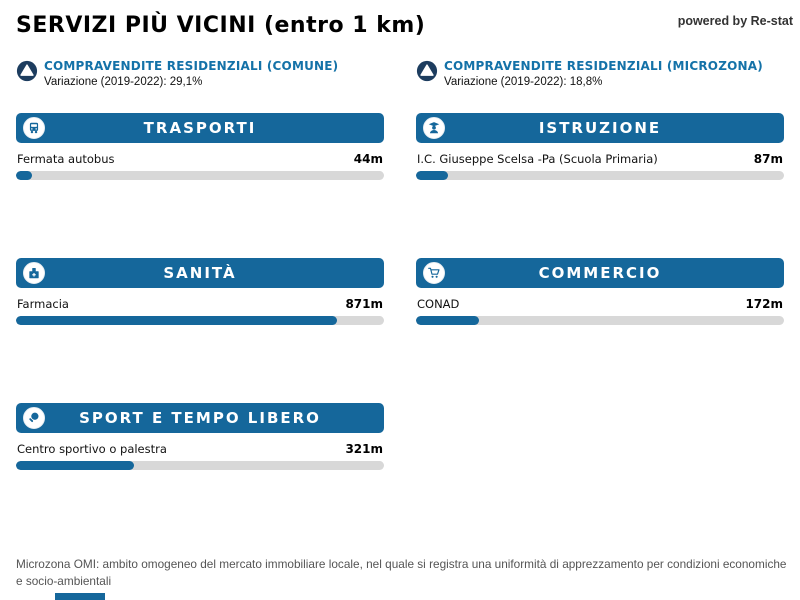  Describe the element at coordinates (92, 449) in the screenshot. I see `service-name: Centro sportivo o palestra` at that location.